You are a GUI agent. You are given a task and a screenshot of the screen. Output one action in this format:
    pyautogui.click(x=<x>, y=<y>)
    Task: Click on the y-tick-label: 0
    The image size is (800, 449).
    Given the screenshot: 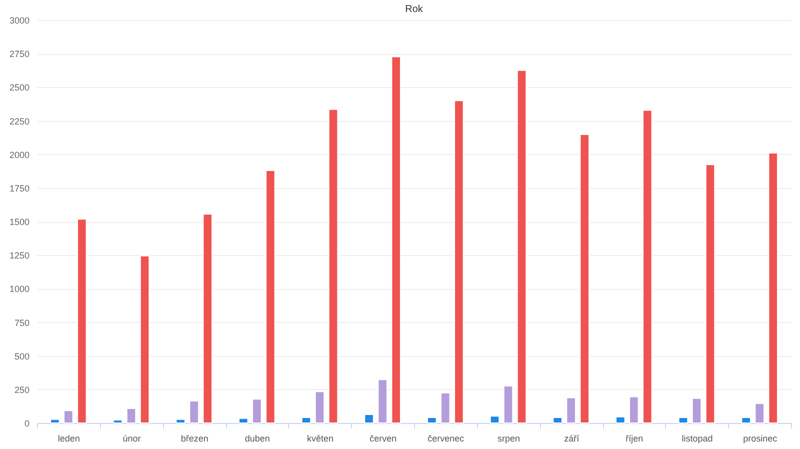 What is the action you would take?
    pyautogui.click(x=27, y=423)
    